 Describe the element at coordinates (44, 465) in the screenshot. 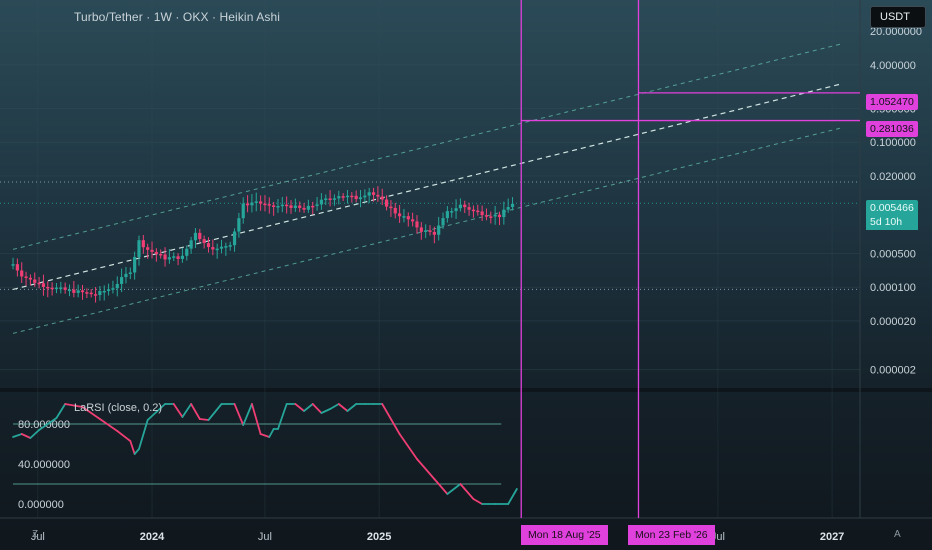

I see `indicator-tick-label: 40.000000` at that location.